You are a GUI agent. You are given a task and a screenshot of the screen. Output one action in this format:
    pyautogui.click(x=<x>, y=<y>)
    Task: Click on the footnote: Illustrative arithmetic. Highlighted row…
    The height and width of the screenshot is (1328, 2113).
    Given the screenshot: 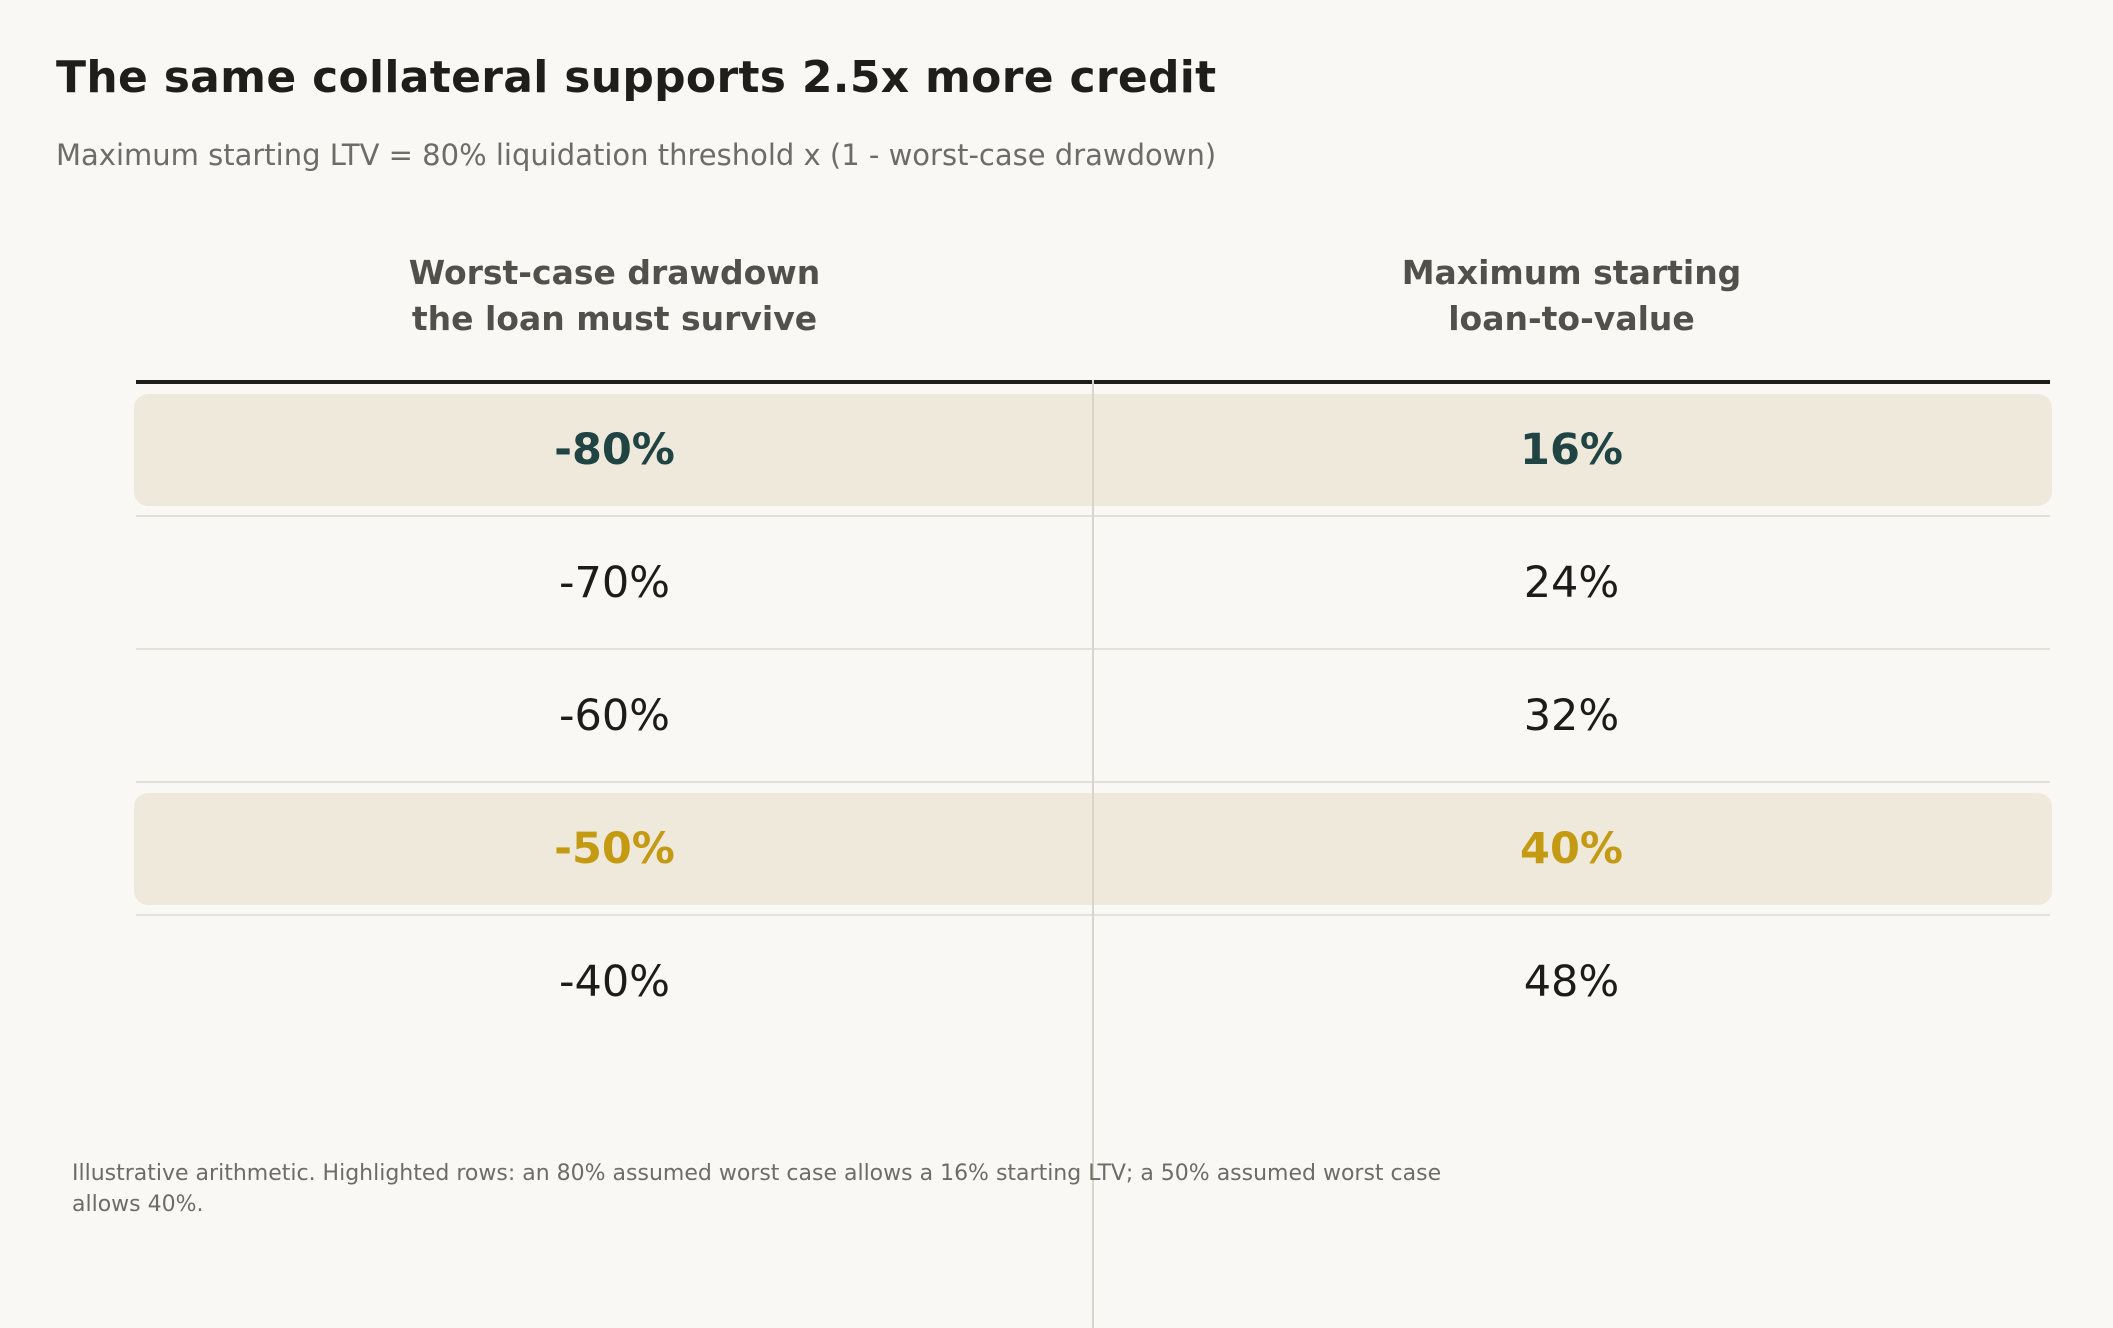 What is the action you would take?
    pyautogui.click(x=757, y=1189)
    